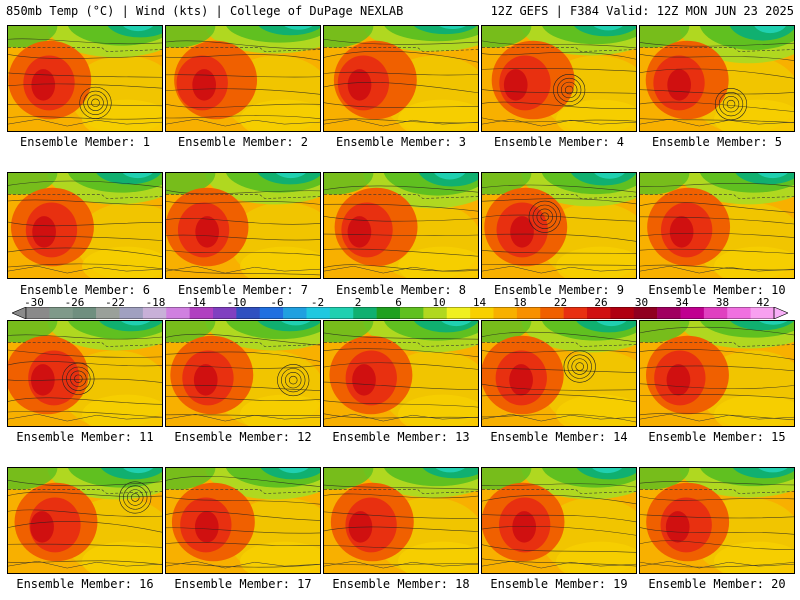  What do you see at coordinates (559, 142) in the screenshot?
I see `ensemble-member-label: Ensemble Member: 4` at bounding box center [559, 142].